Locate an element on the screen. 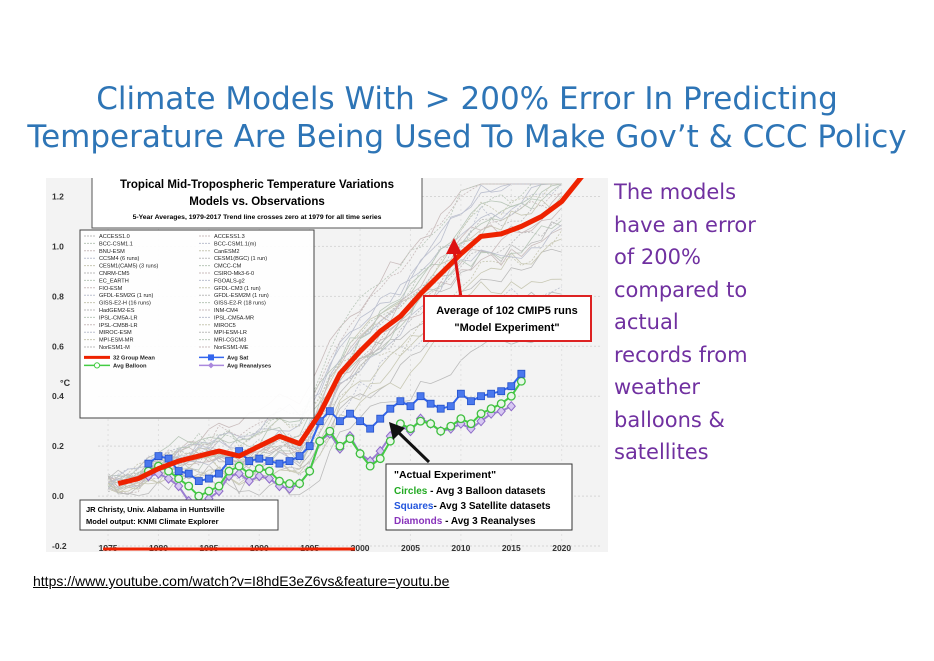 This screenshot has height=661, width=934. legend-item: MIROC5 is located at coordinates (225, 326).